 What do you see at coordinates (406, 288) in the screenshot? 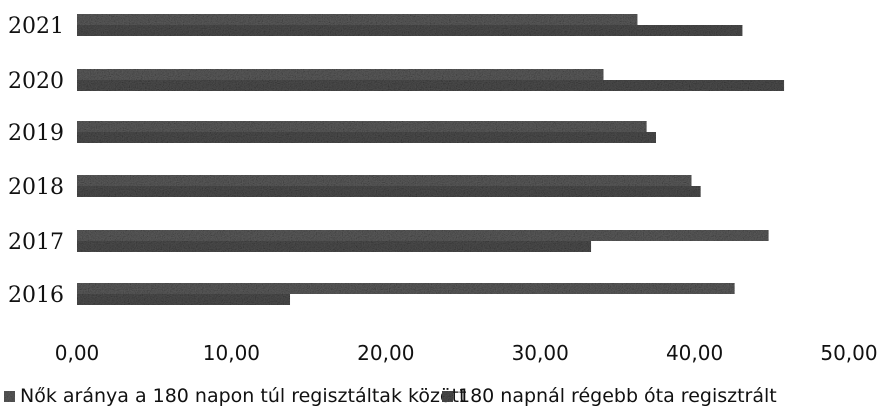
I see `bar-series-1-2016` at bounding box center [406, 288].